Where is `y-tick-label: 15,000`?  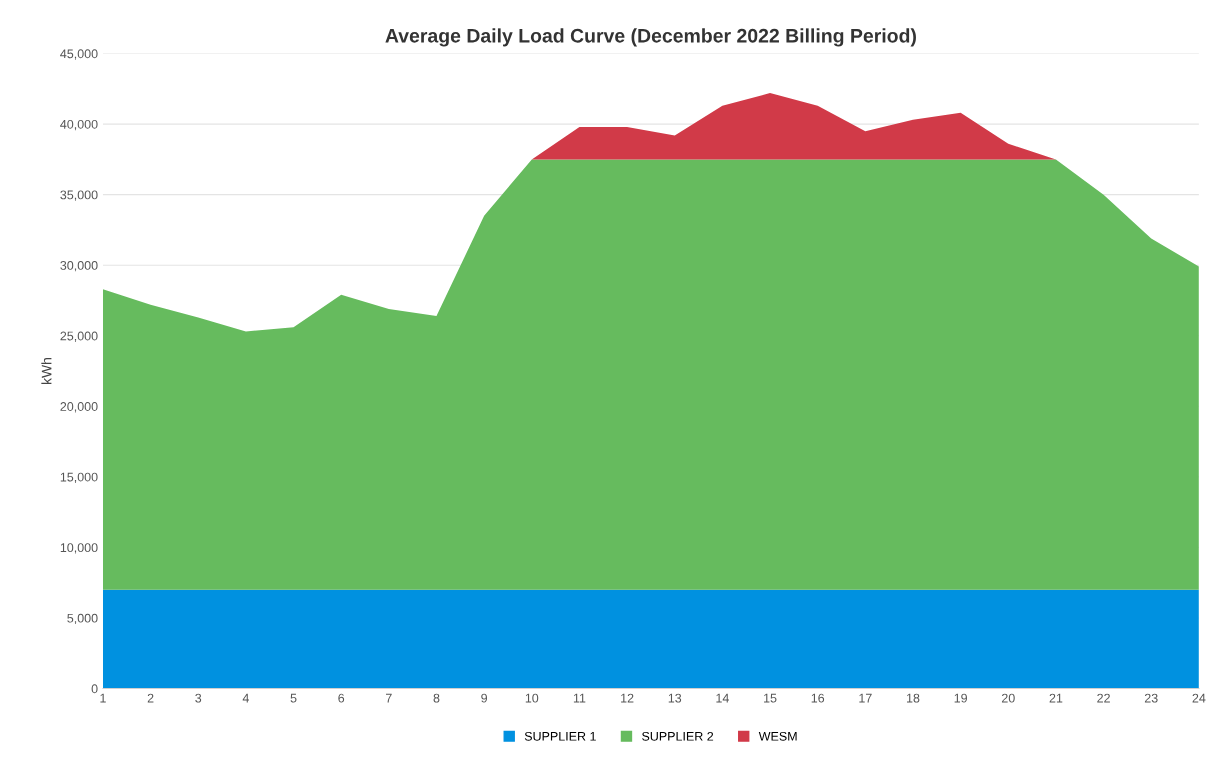 y-tick-label: 15,000 is located at coordinates (79, 477).